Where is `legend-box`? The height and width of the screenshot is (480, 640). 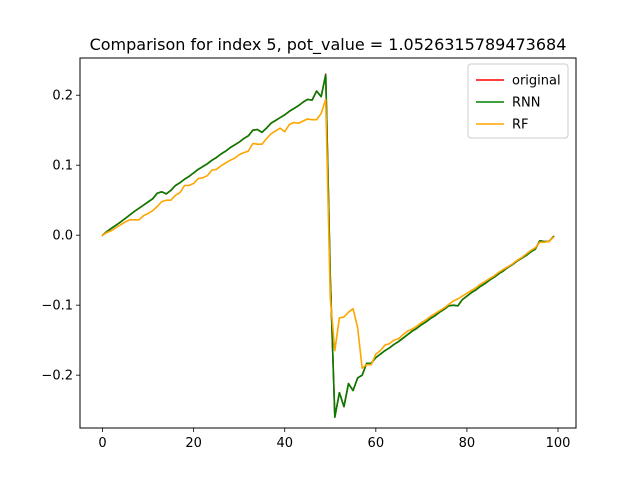
legend-box is located at coordinates (518, 101).